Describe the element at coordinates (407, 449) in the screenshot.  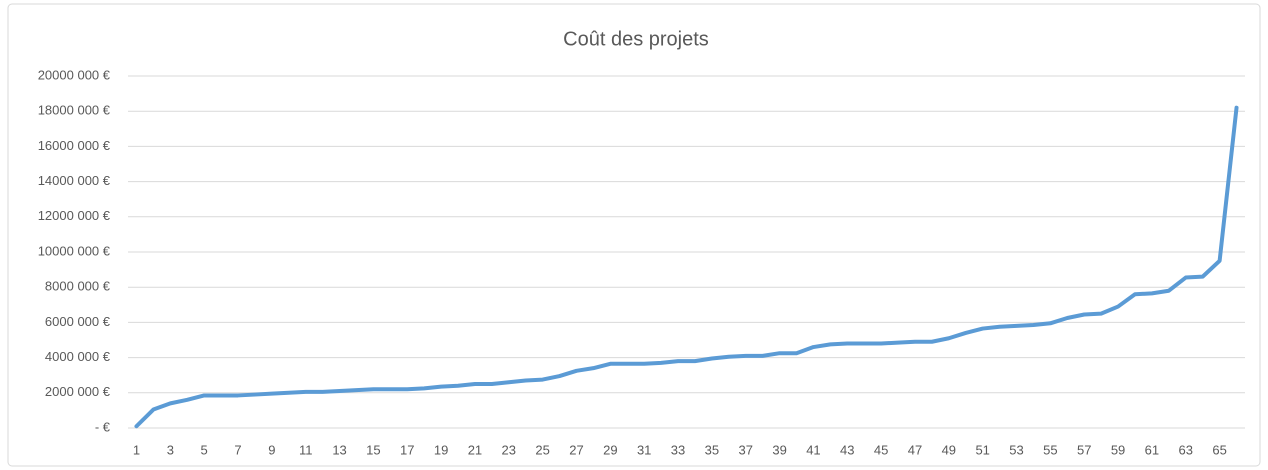
I see `x-tick-label: 17` at that location.